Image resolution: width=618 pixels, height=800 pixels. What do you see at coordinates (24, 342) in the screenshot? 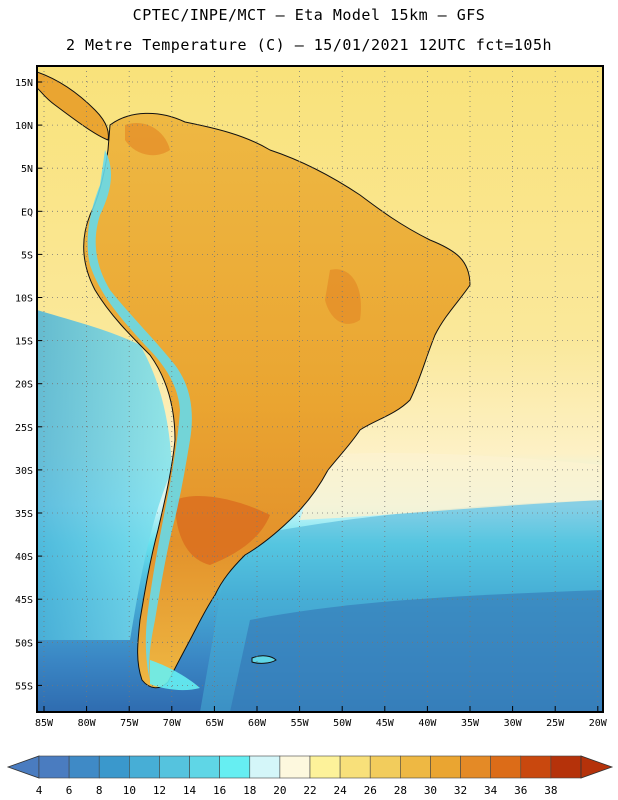
I see `latitude-label: 15S` at bounding box center [24, 342].